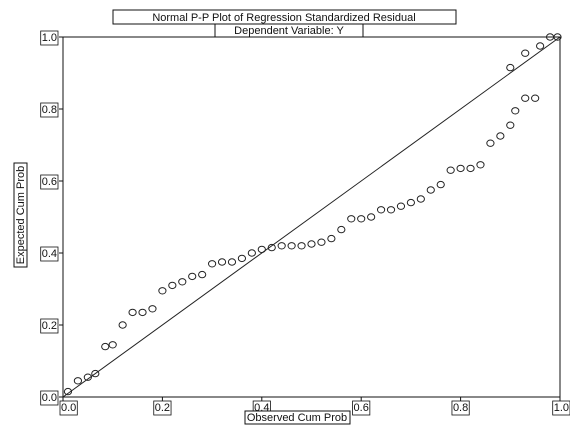  I want to click on x-tick-label-1-text: 0.2, so click(162, 408).